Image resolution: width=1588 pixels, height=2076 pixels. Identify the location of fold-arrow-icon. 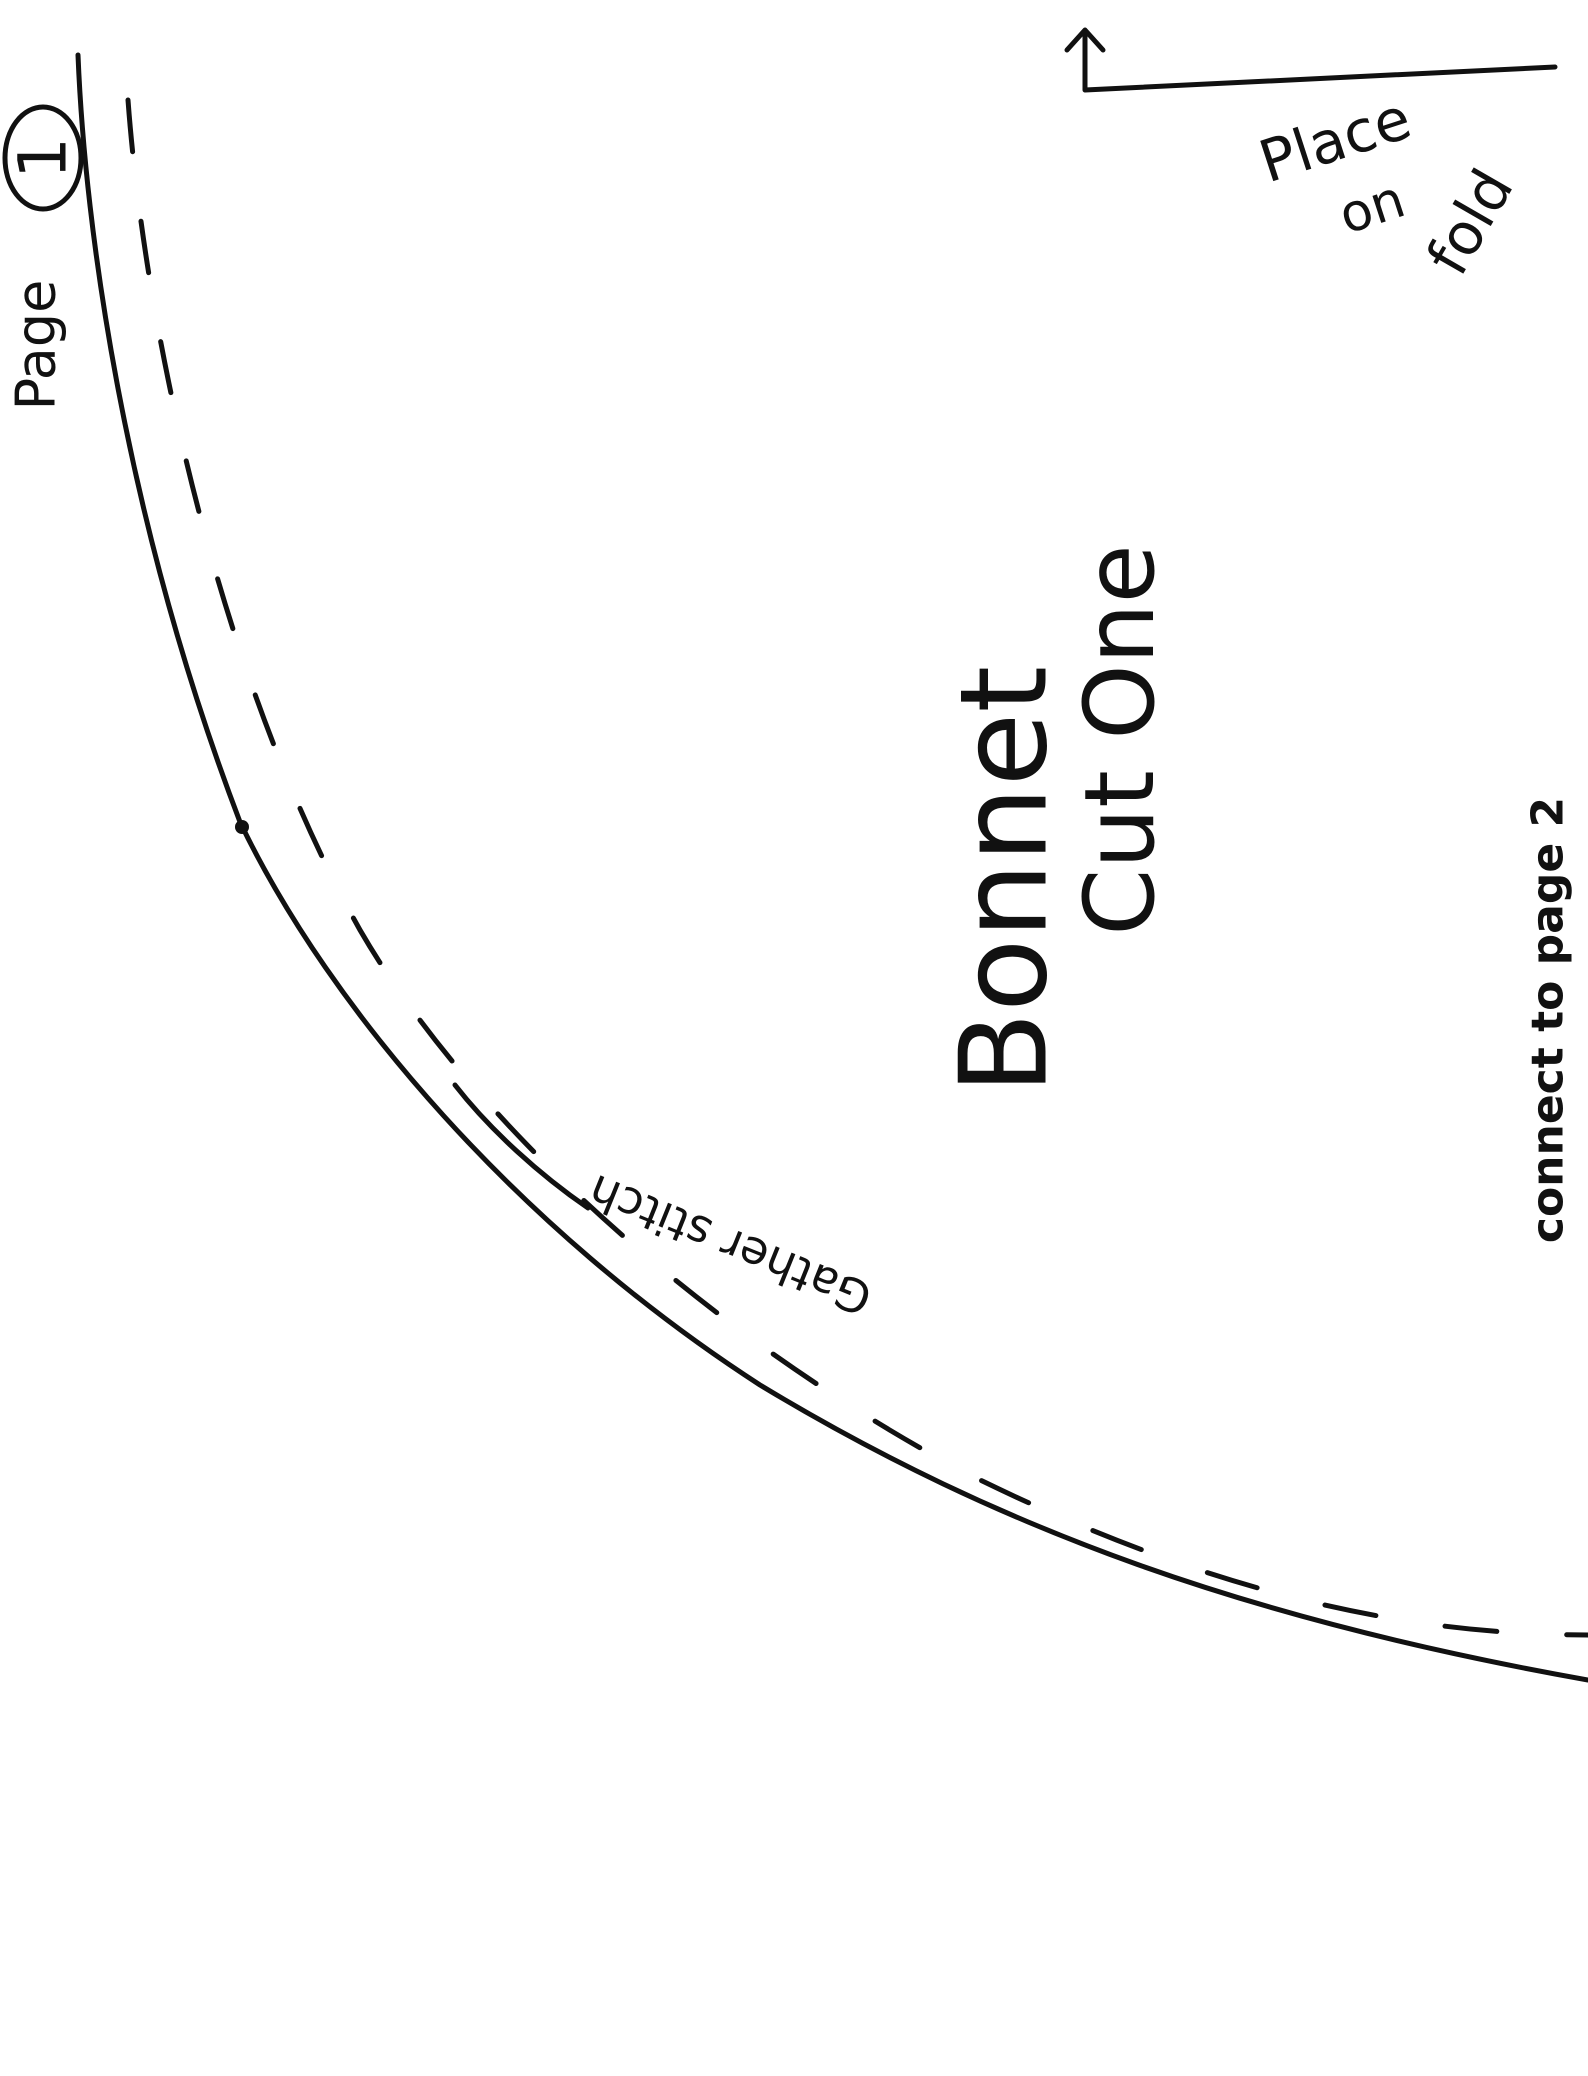
(1085, 40).